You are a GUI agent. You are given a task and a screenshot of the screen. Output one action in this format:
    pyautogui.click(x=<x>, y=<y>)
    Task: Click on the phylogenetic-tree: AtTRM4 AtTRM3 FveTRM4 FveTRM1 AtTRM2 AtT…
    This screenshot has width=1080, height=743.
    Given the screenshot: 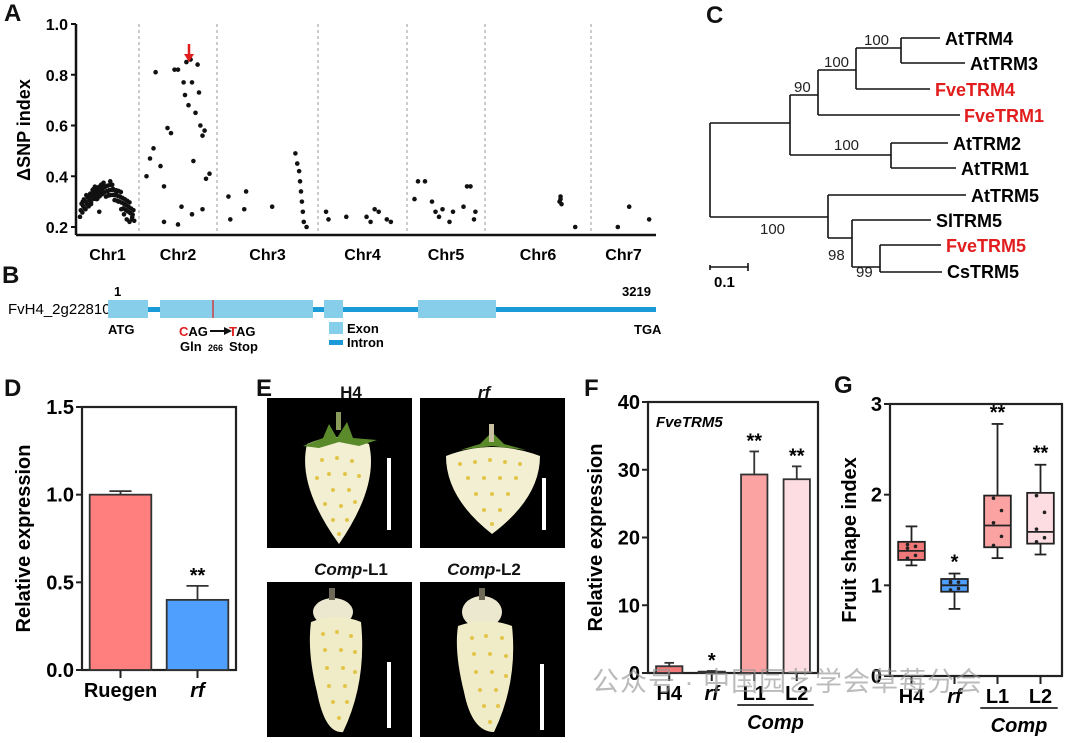 What is the action you would take?
    pyautogui.click(x=876, y=160)
    